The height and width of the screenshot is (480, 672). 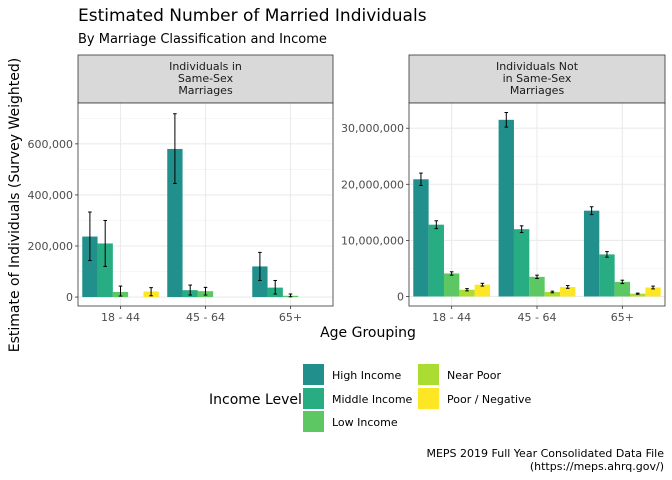 I want to click on caption-line-2: (https://meps.ahrq.gov/), so click(x=597, y=466).